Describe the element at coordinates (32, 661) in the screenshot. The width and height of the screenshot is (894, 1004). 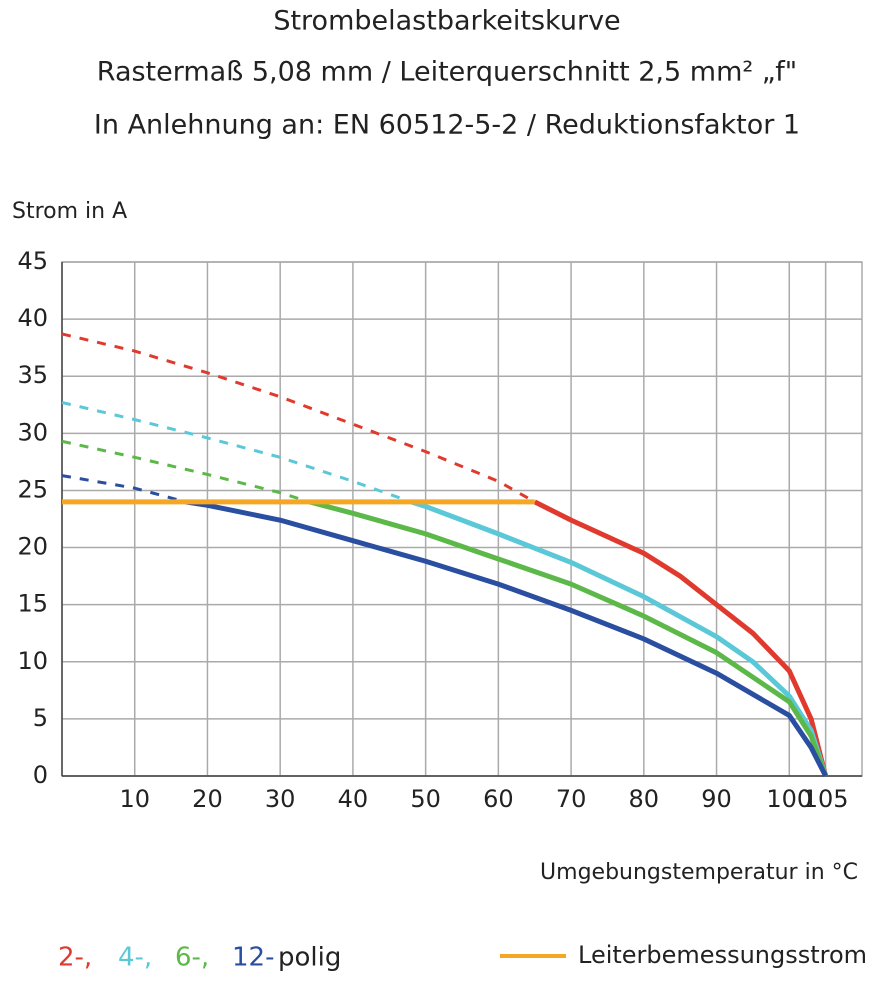
I see `y-tick-label: 10` at that location.